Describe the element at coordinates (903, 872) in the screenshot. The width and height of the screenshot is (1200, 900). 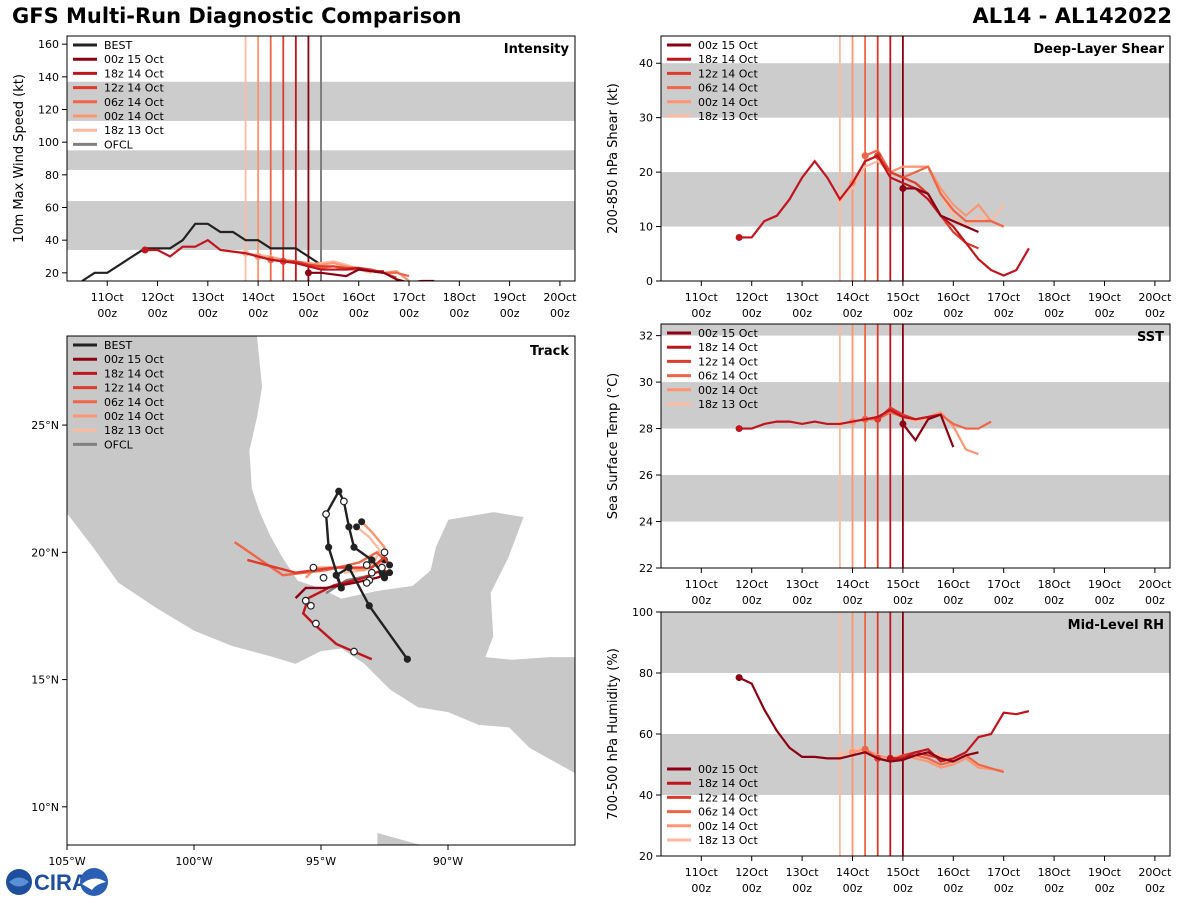
I see `x-tick-label: 15Oct` at that location.